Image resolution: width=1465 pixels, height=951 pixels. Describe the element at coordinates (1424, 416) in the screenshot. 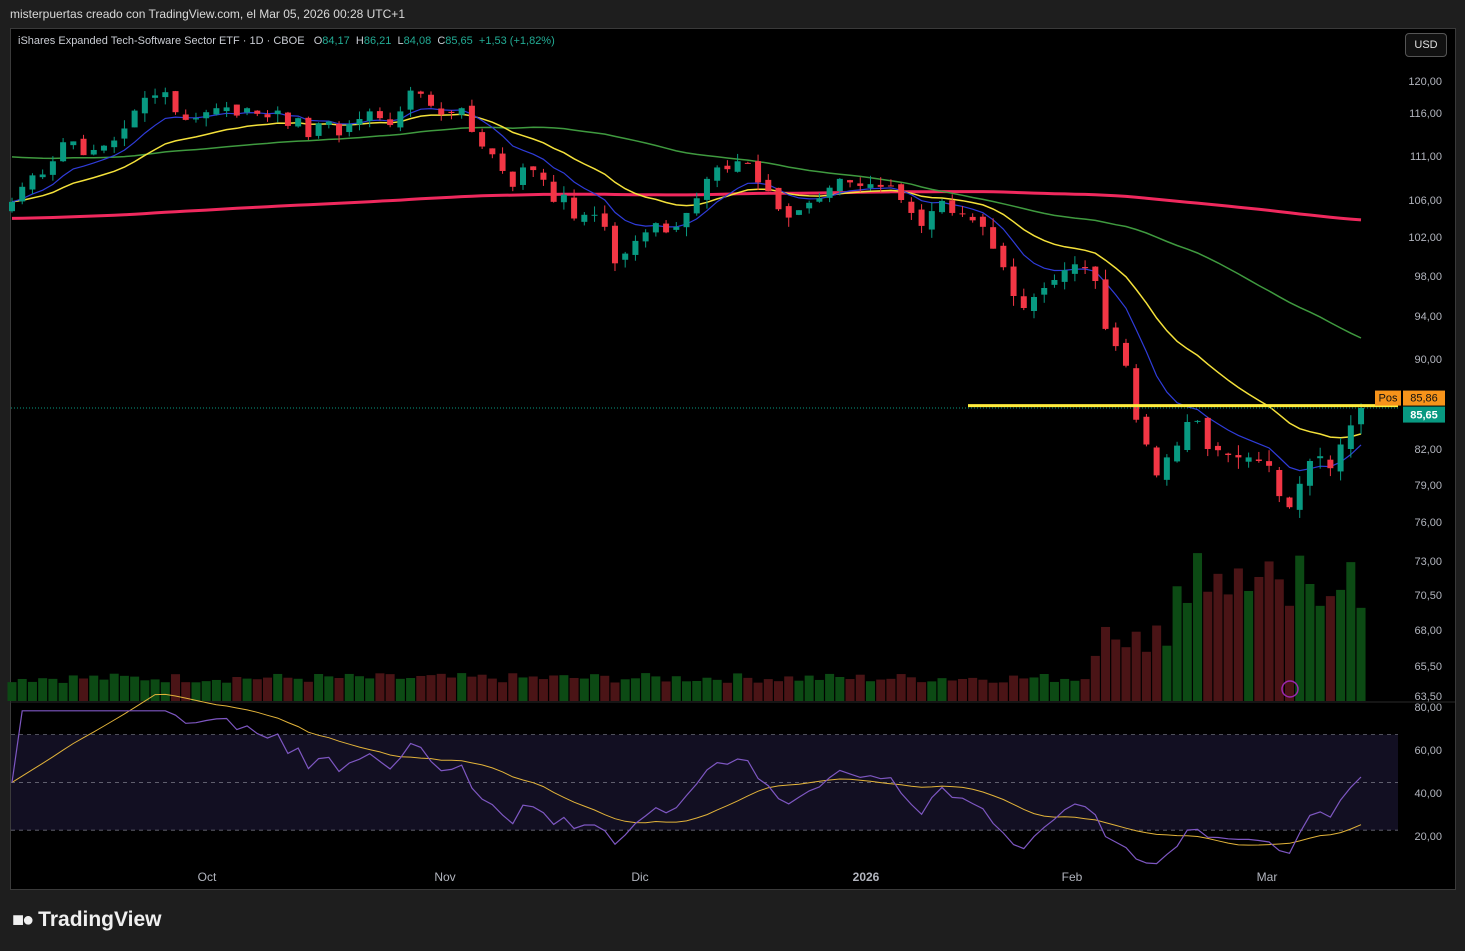

I see `last-price-label: 85,65` at that location.